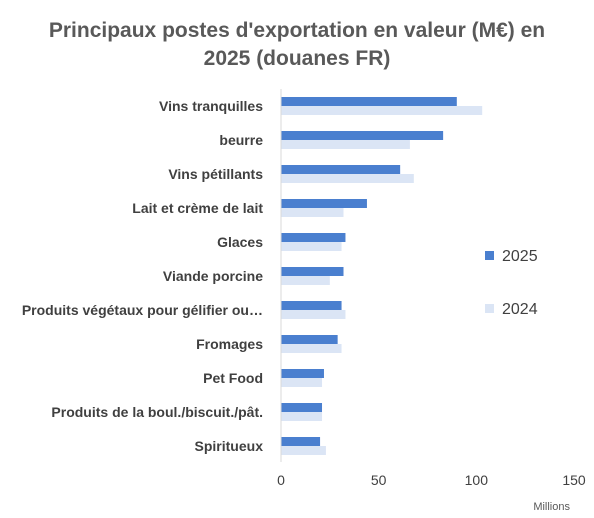 The width and height of the screenshot is (594, 518). I want to click on category-label-10: Spiritueux, so click(229, 446).